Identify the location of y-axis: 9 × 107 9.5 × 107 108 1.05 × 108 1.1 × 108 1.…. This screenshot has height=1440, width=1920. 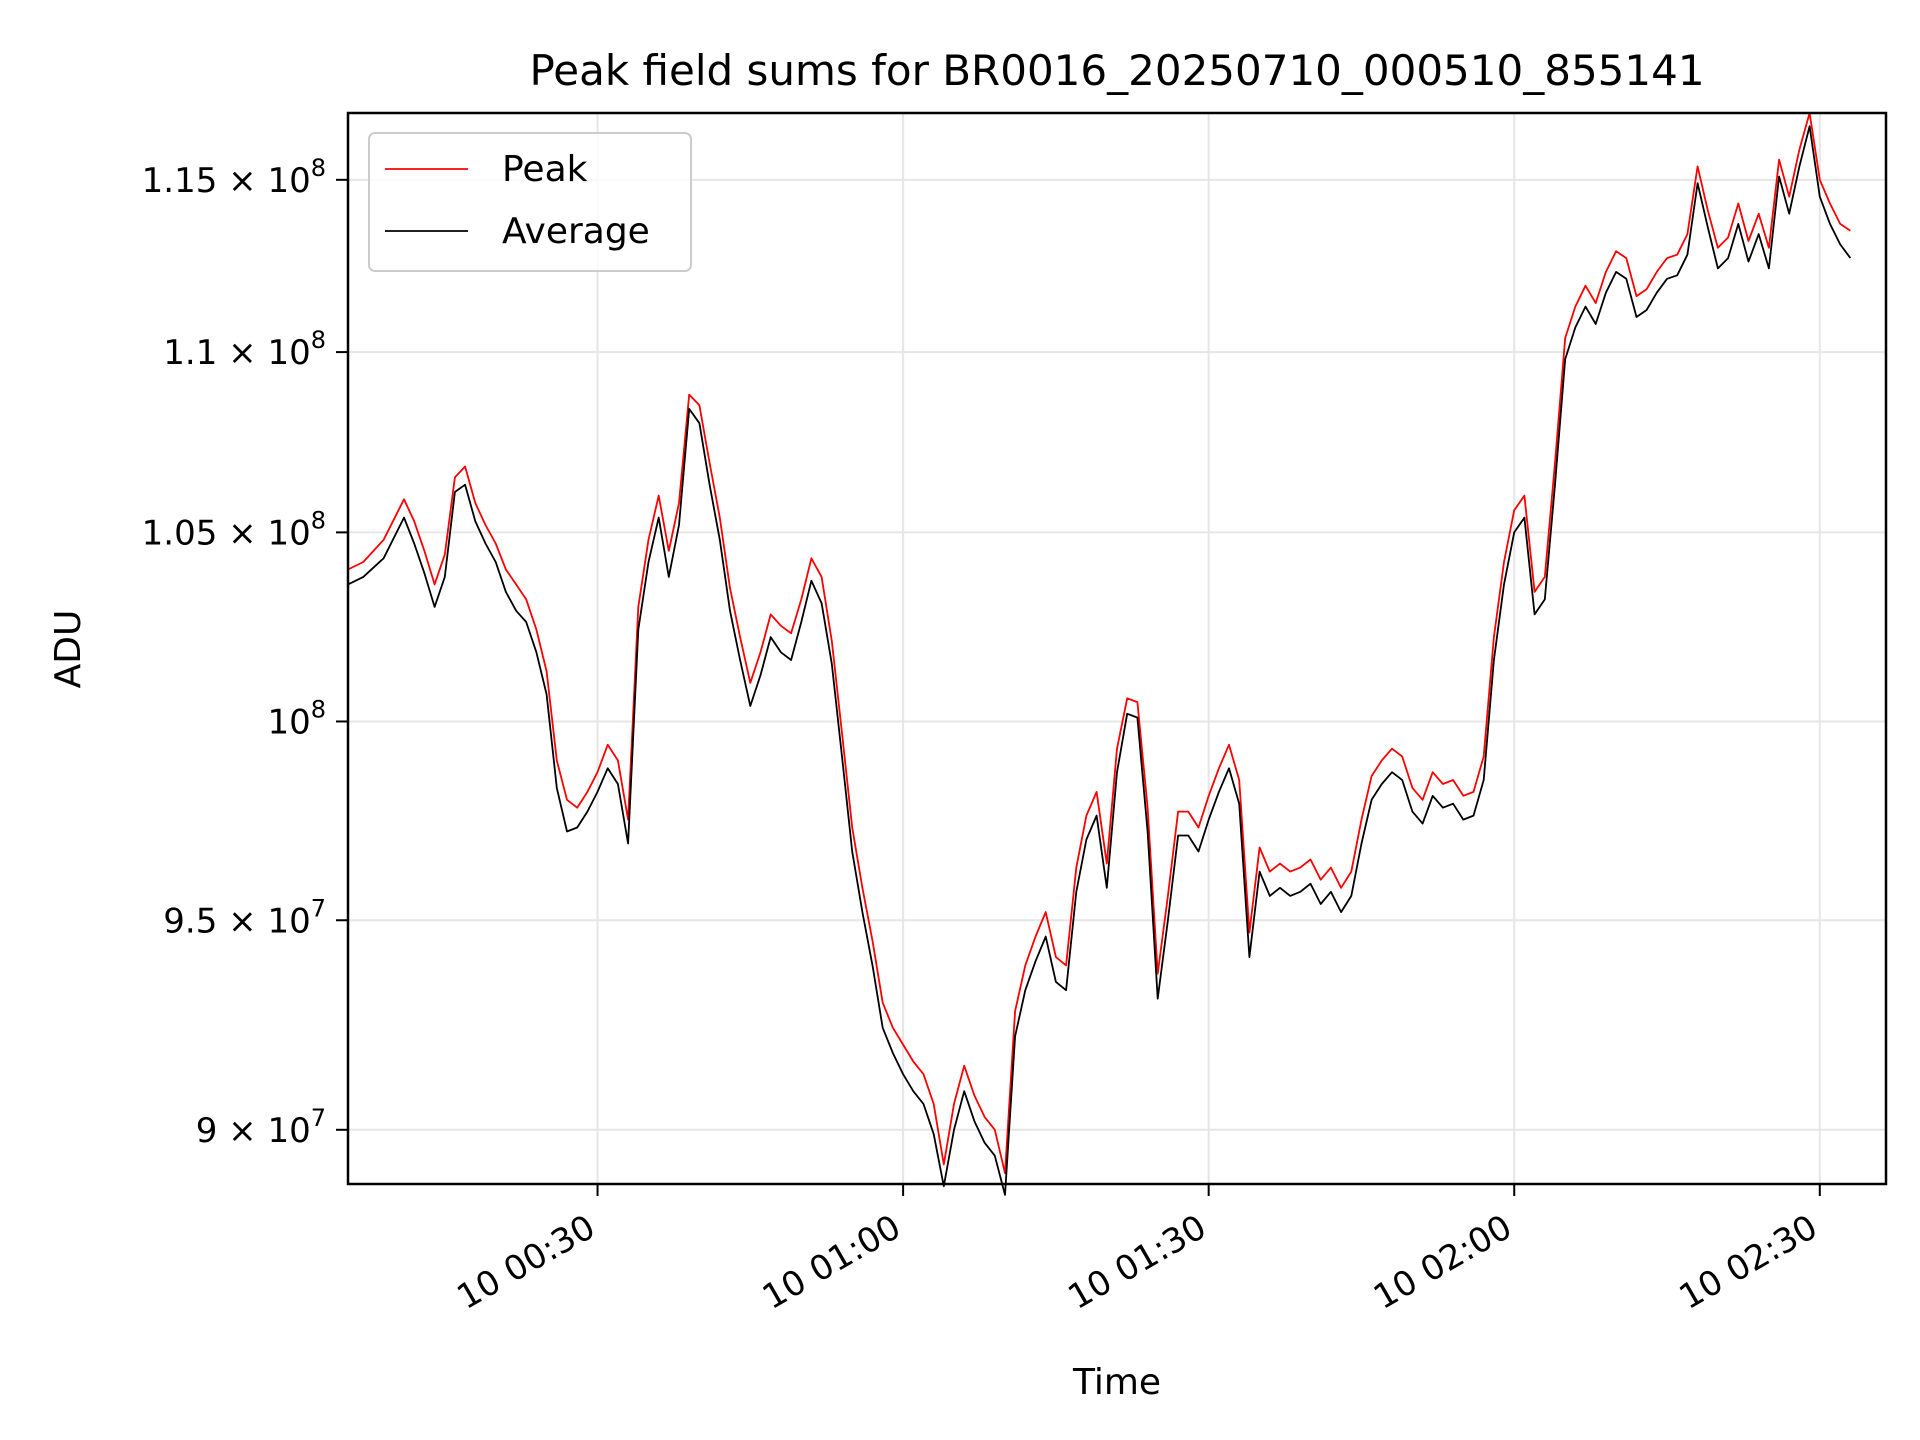
(245, 652).